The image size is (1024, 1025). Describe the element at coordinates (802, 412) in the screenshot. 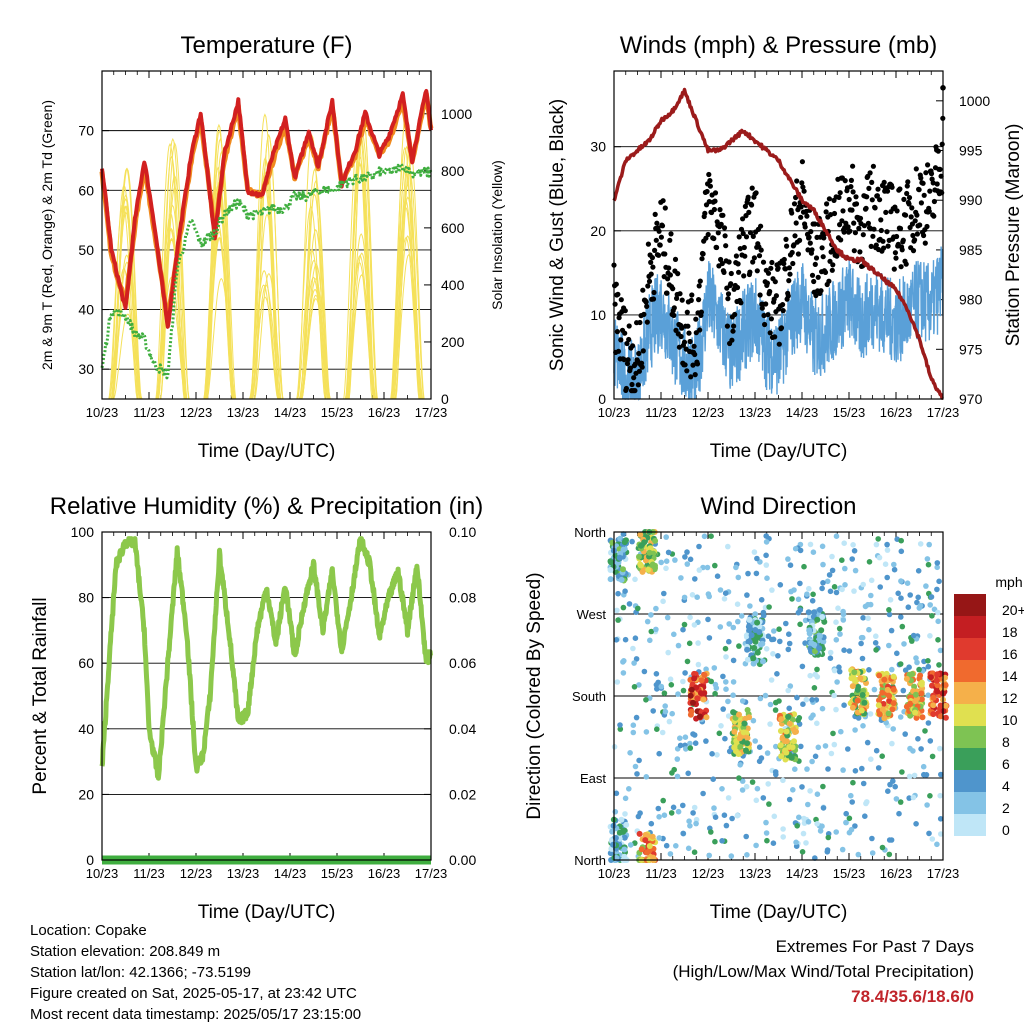

I see `x-tick-label: 14/23` at that location.